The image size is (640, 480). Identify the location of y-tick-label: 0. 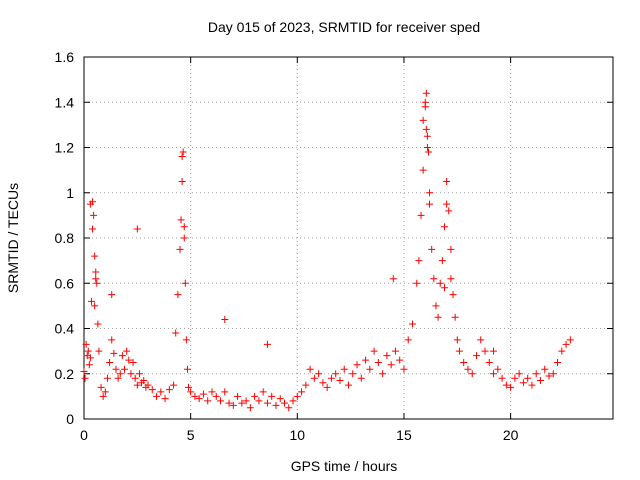
(70, 419).